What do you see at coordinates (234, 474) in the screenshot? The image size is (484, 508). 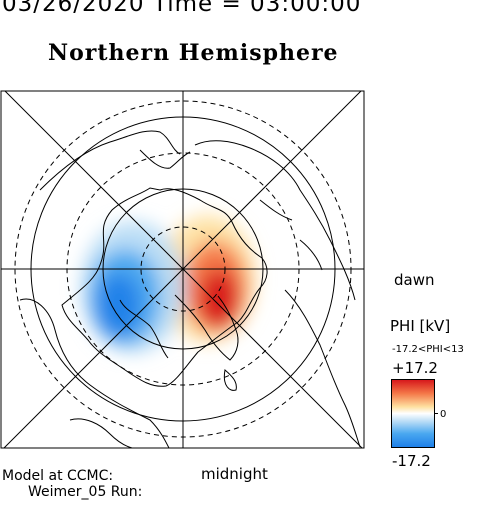 I see `midnight-label: midnight` at bounding box center [234, 474].